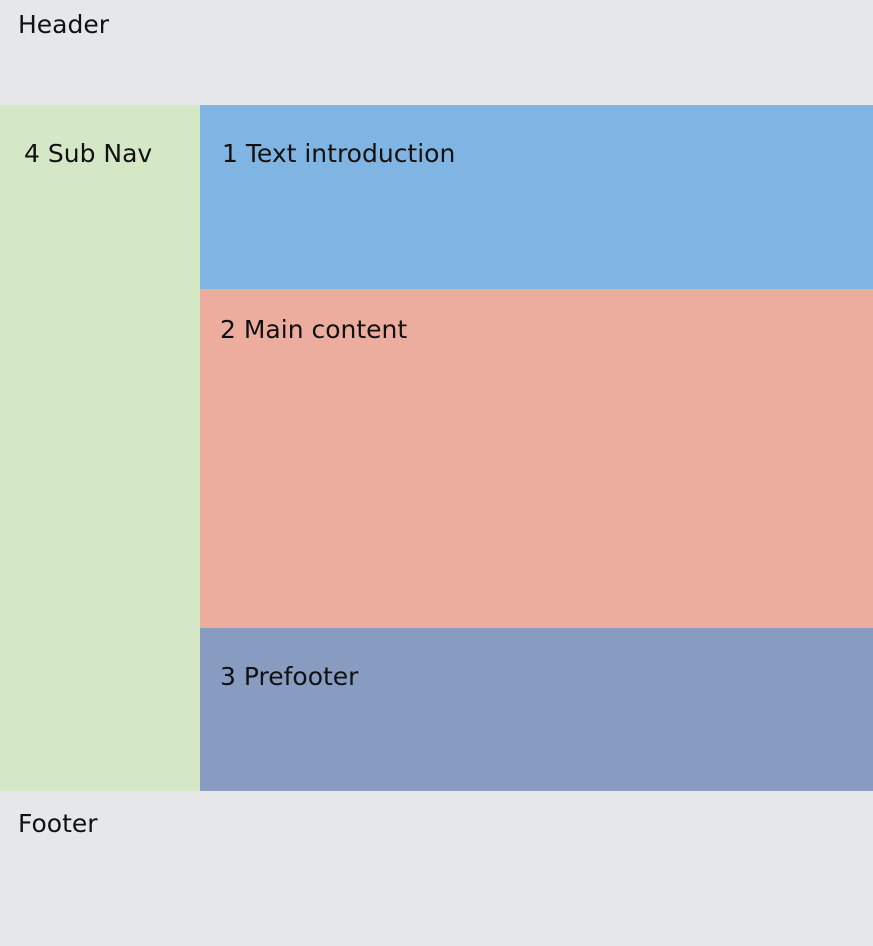 Image resolution: width=873 pixels, height=946 pixels. Describe the element at coordinates (436, 52) in the screenshot. I see `header-region: Header` at that location.